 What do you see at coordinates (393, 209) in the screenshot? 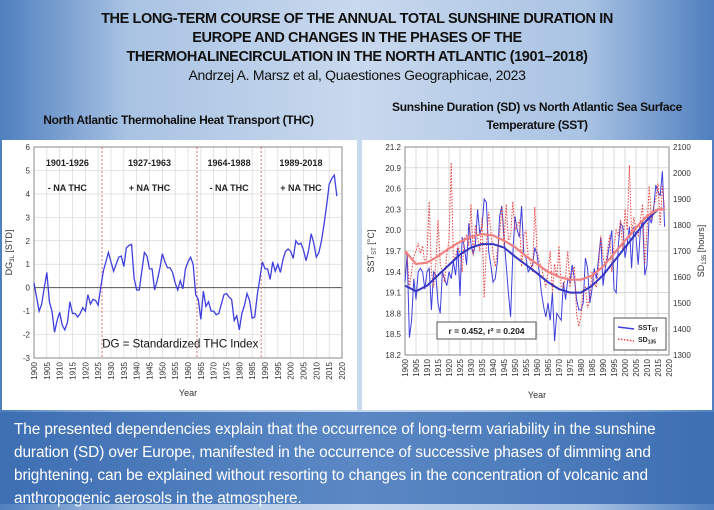
I see `y-left-tick-label: 20.3` at bounding box center [393, 209].